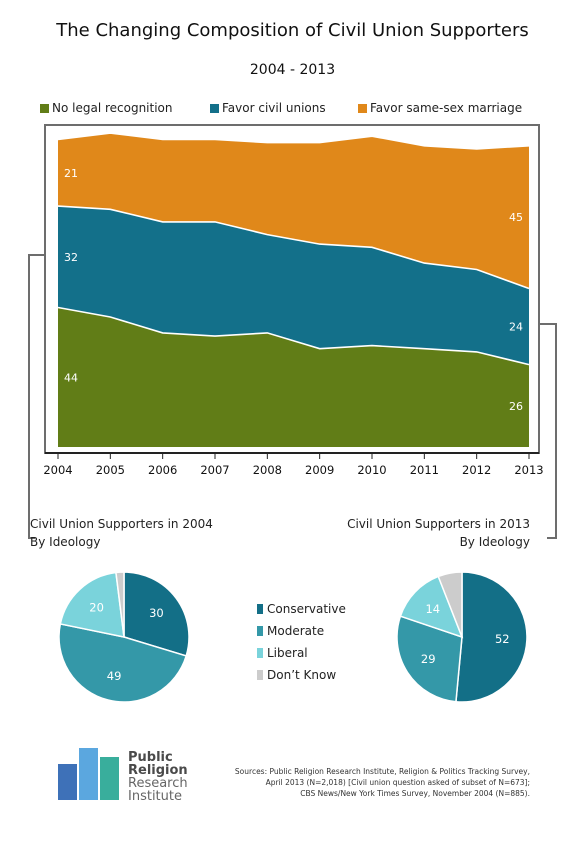 The height and width of the screenshot is (844, 585). What do you see at coordinates (121, 524) in the screenshot?
I see `pie-2004-title: Civil Union Supporters in 2004` at bounding box center [121, 524].